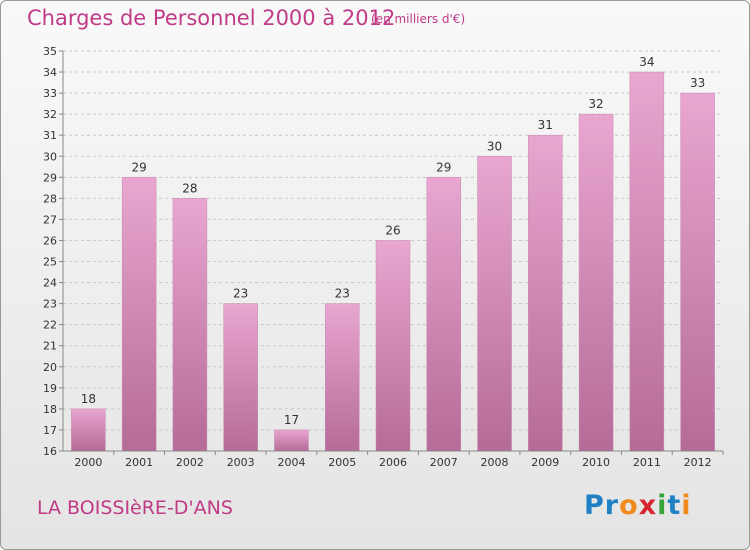  What do you see at coordinates (697, 83) in the screenshot?
I see `data-label-2012: 33` at bounding box center [697, 83].